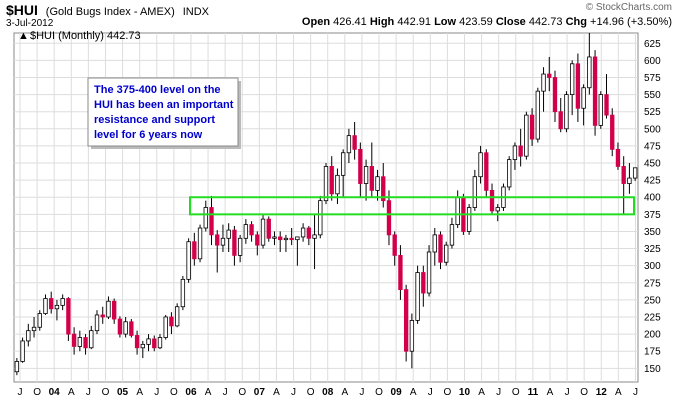  Describe the element at coordinates (148, 135) in the screenshot. I see `annotation-line: level for 6 years now` at that location.